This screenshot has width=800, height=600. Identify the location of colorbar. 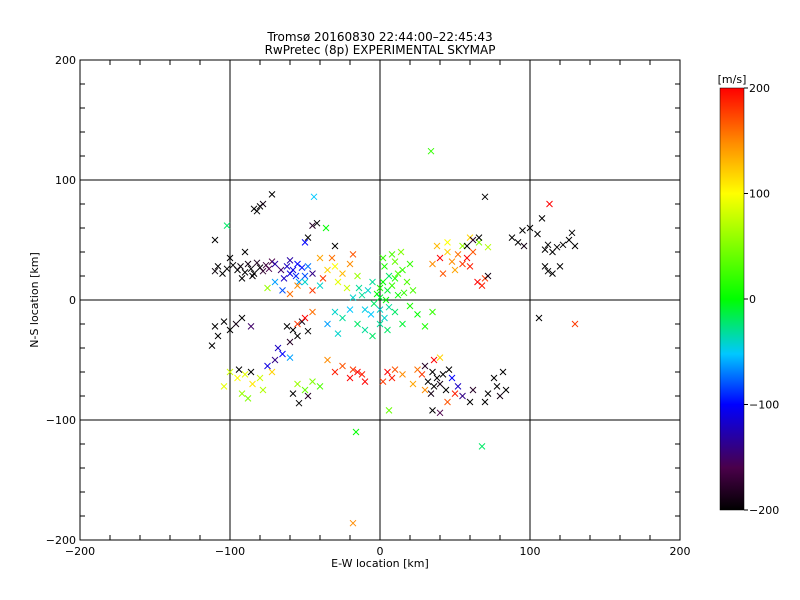
(732, 299).